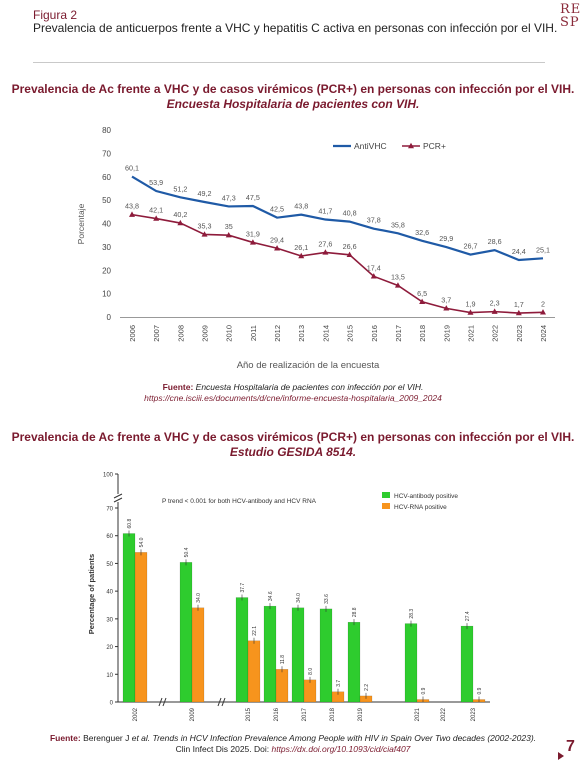 This screenshot has height=764, width=586. Describe the element at coordinates (543, 249) in the screenshot. I see `antivhc-data-label: 25,1` at that location.